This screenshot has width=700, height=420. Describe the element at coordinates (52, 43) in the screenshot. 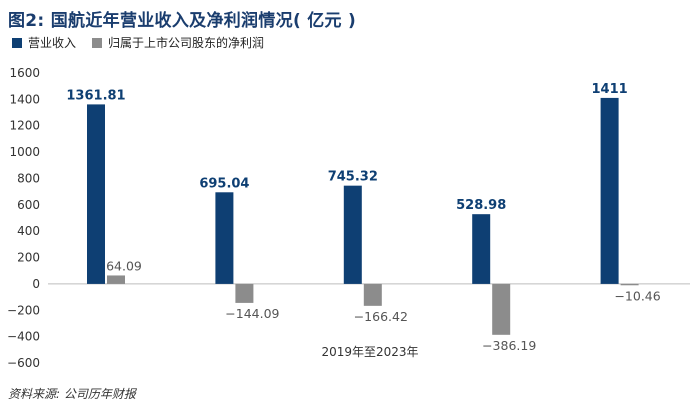

I see `legend-label-revenue: 营业收入` at that location.